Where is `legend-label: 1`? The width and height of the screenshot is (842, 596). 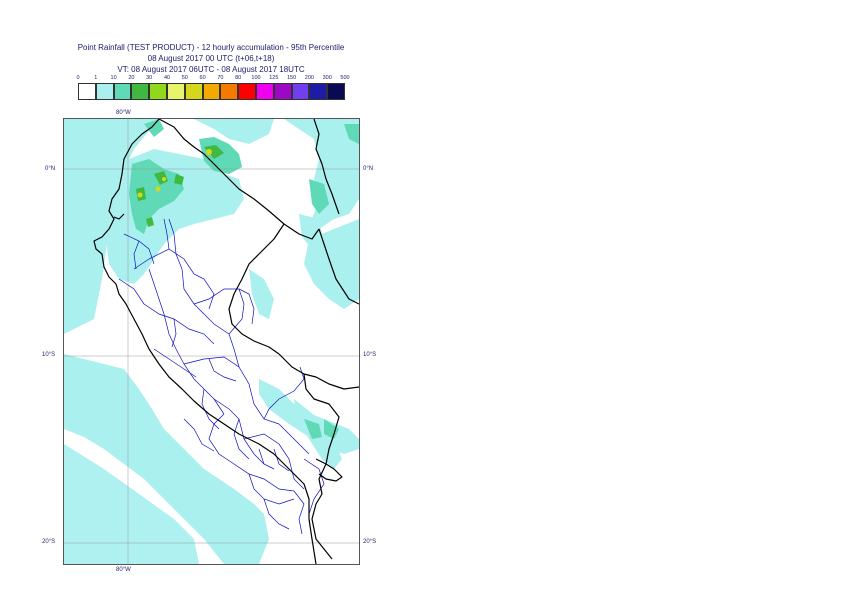 legend-label: 1 is located at coordinates (96, 78).